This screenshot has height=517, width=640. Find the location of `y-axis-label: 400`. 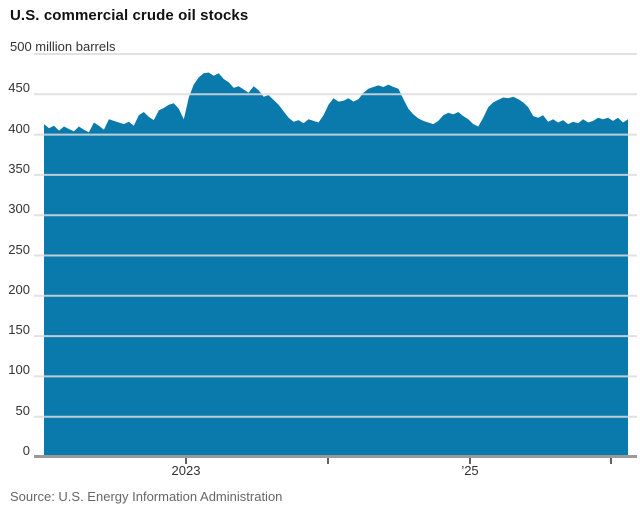

y-axis-label: 400 is located at coordinates (19, 128).